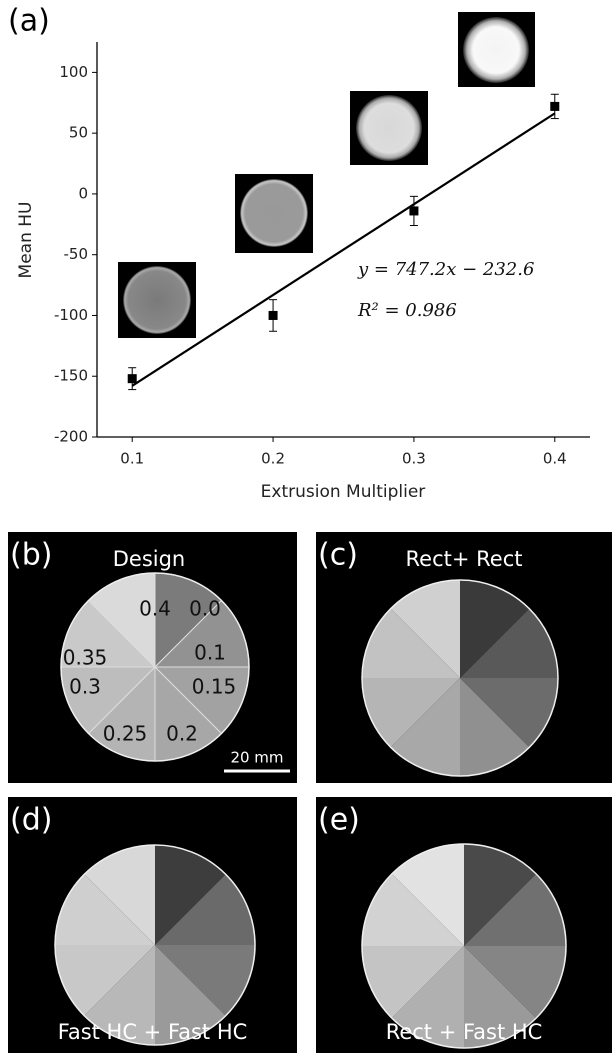  I want to click on panel-title: Design, so click(149, 559).